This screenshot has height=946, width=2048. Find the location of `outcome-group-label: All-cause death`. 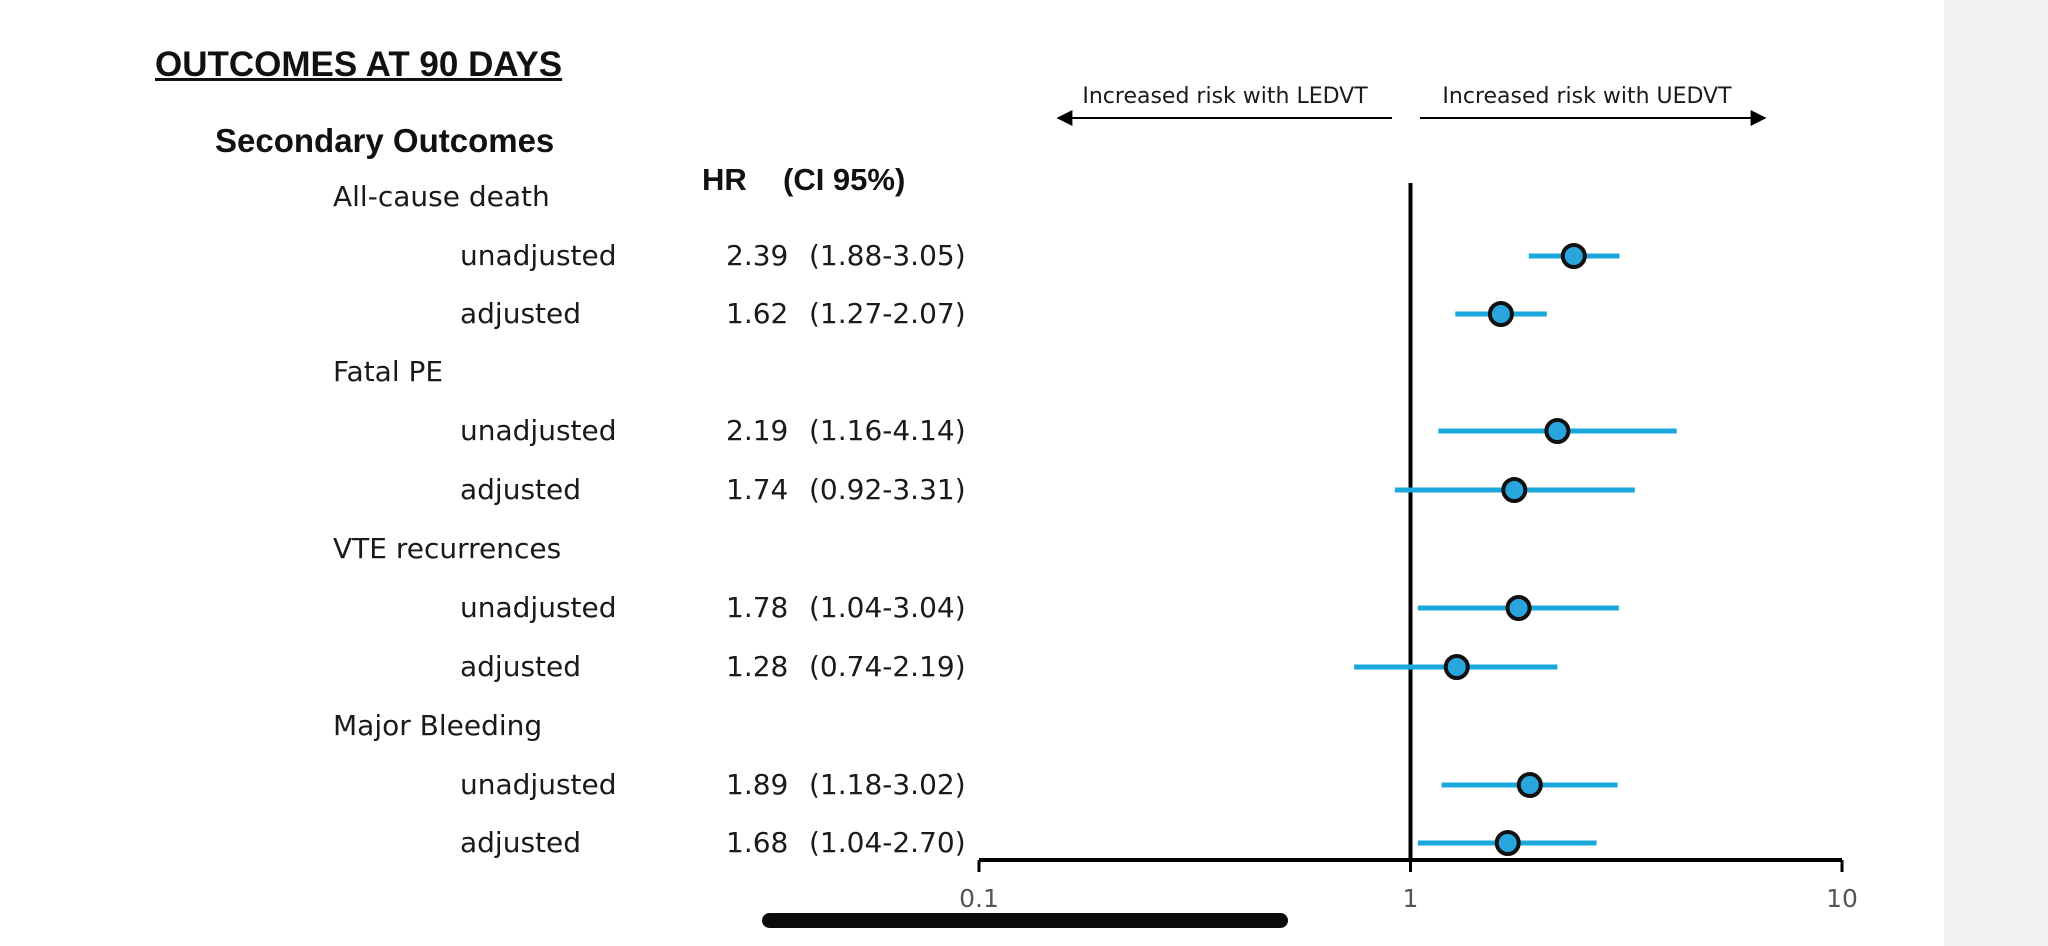

outcome-group-label: All-cause death is located at coordinates (441, 196).